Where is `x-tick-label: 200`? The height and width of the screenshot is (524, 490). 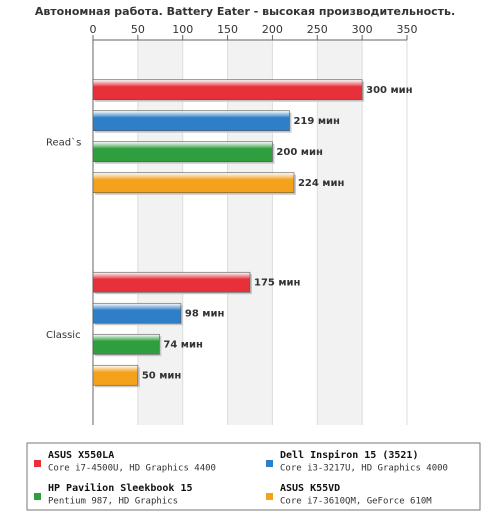 x-tick-label: 200 is located at coordinates (272, 29).